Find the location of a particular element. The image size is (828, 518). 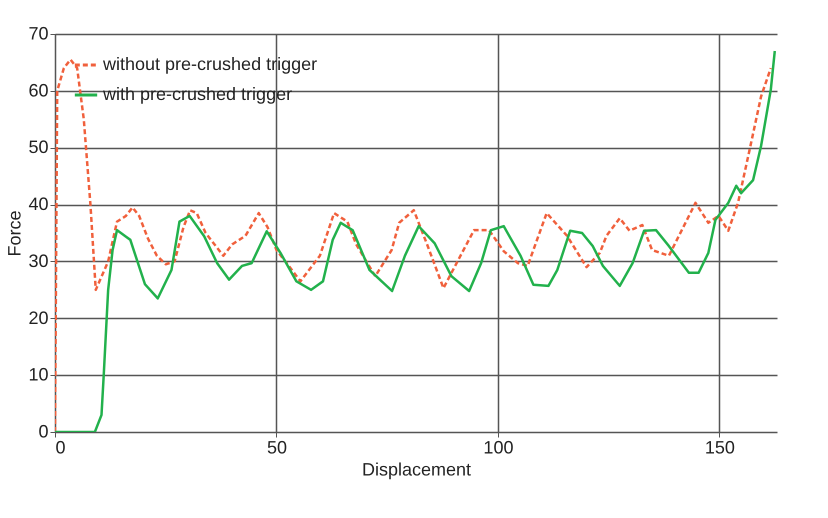

y-axis-title: Force is located at coordinates (14, 233).